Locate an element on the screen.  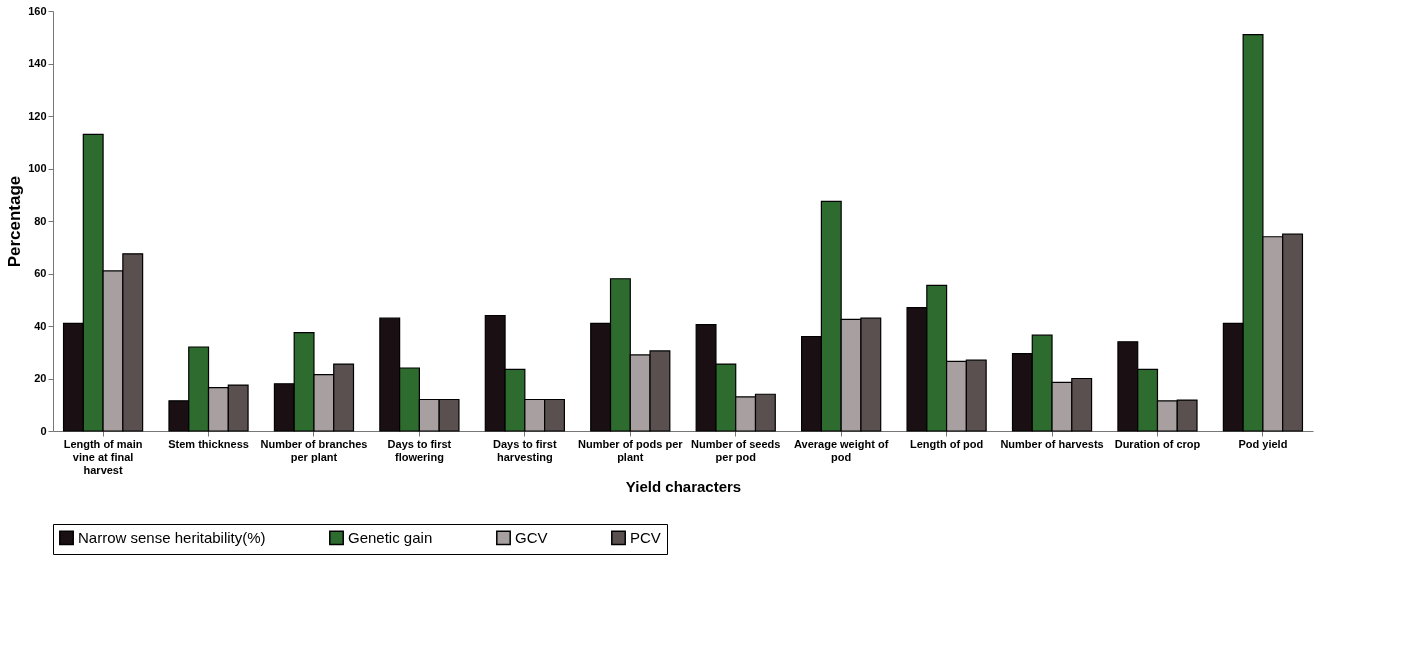
y-axis-title: Percentage is located at coordinates (15, 221).